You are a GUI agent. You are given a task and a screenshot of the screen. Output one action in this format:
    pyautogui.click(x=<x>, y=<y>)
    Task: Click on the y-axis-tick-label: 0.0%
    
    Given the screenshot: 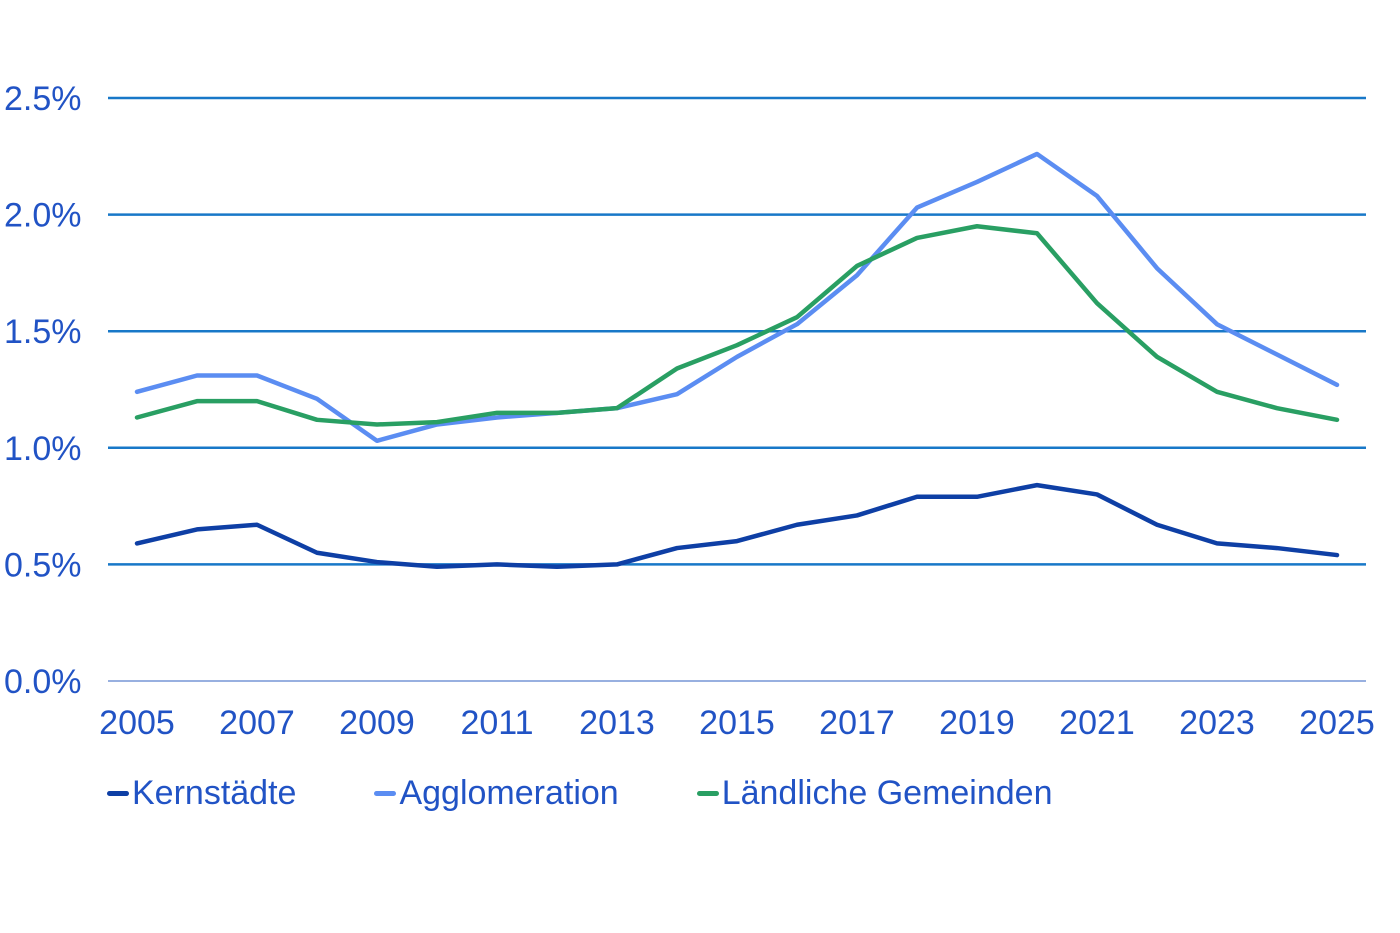 What is the action you would take?
    pyautogui.click(x=43, y=682)
    